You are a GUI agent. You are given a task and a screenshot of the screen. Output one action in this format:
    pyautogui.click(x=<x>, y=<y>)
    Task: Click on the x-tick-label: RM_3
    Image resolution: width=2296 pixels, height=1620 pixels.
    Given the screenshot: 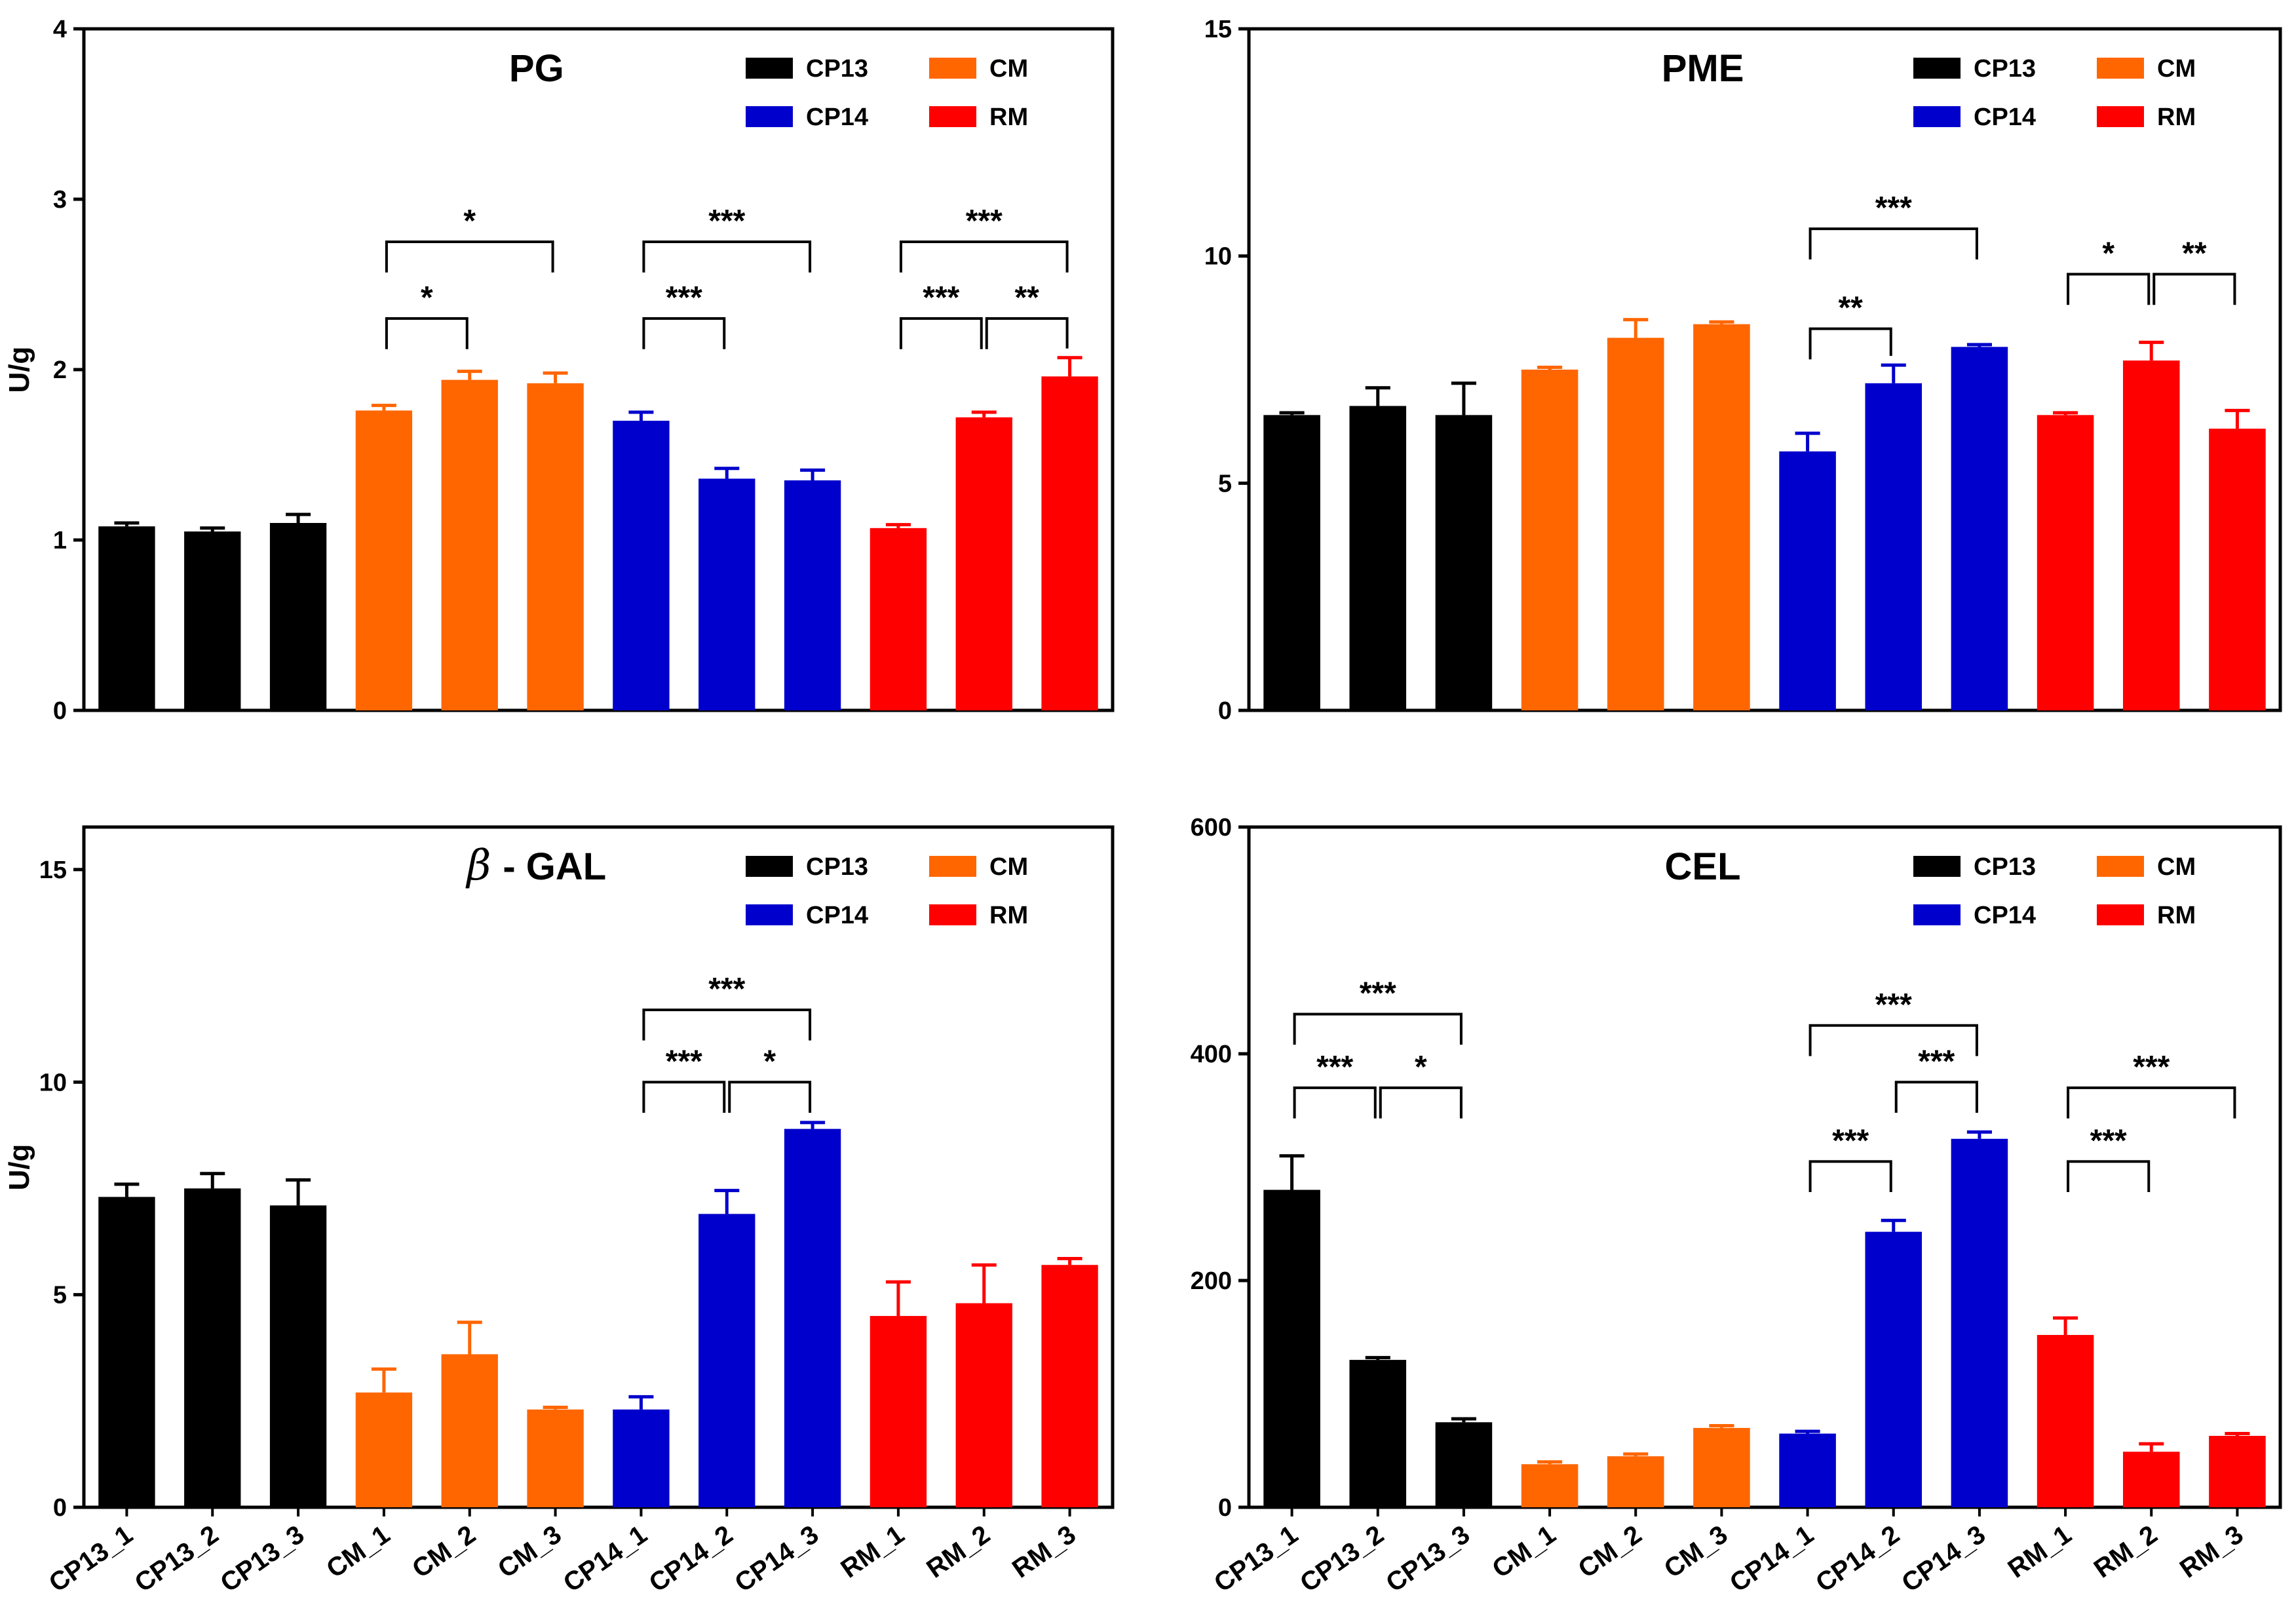 What is the action you would take?
    pyautogui.click(x=2212, y=1551)
    